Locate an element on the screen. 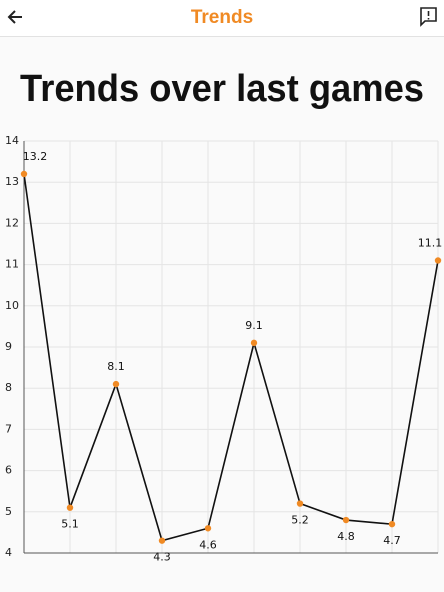 This screenshot has width=444, height=592. data-label: 9.1 is located at coordinates (254, 325).